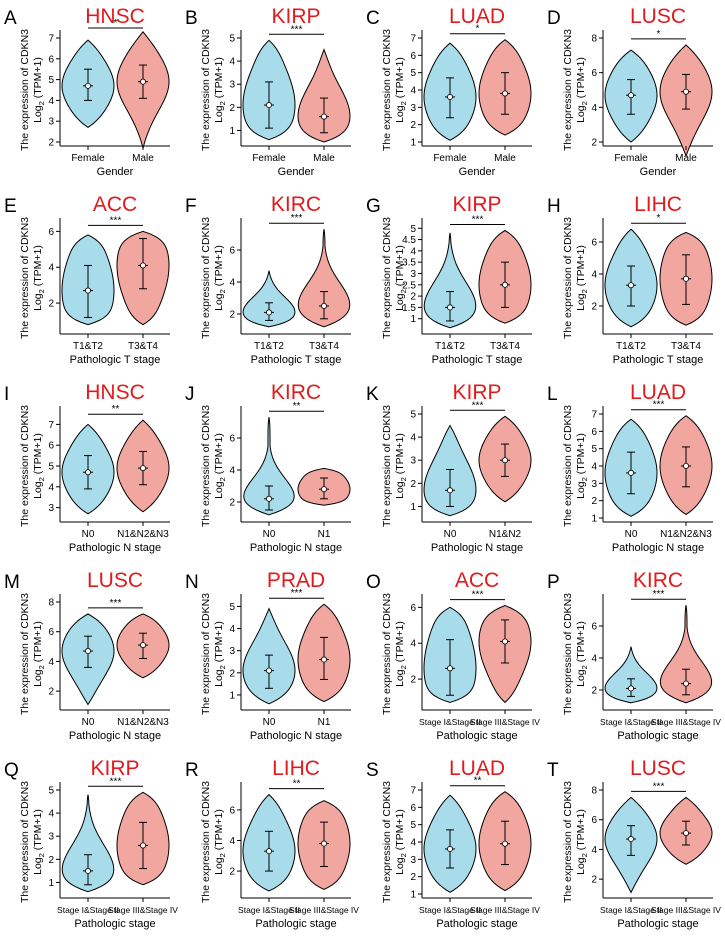  Describe the element at coordinates (553, 582) in the screenshot. I see `panel-letter: P` at that location.